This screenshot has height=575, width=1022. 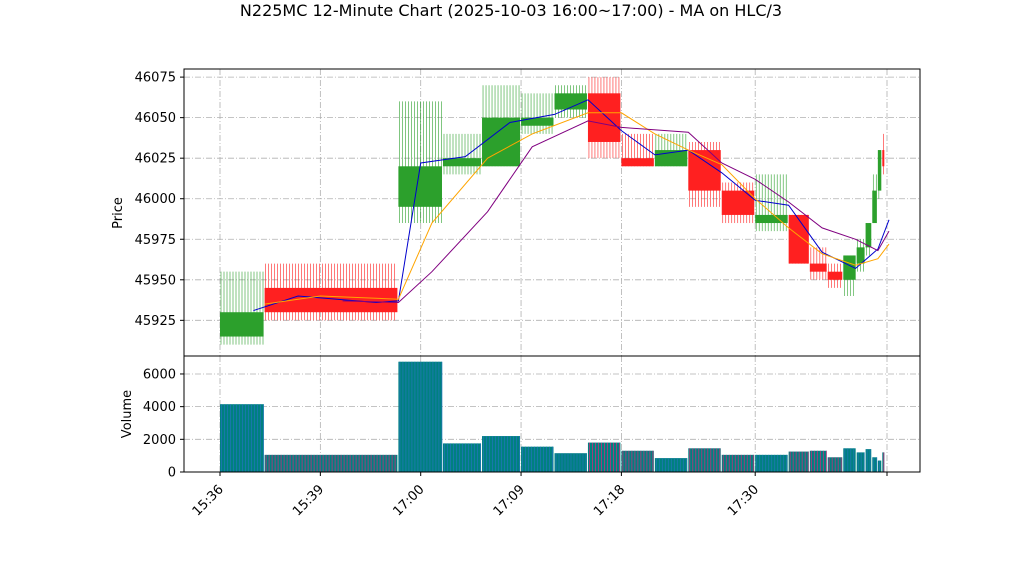 I want to click on x-tick-label: 17:00, so click(x=408, y=500).